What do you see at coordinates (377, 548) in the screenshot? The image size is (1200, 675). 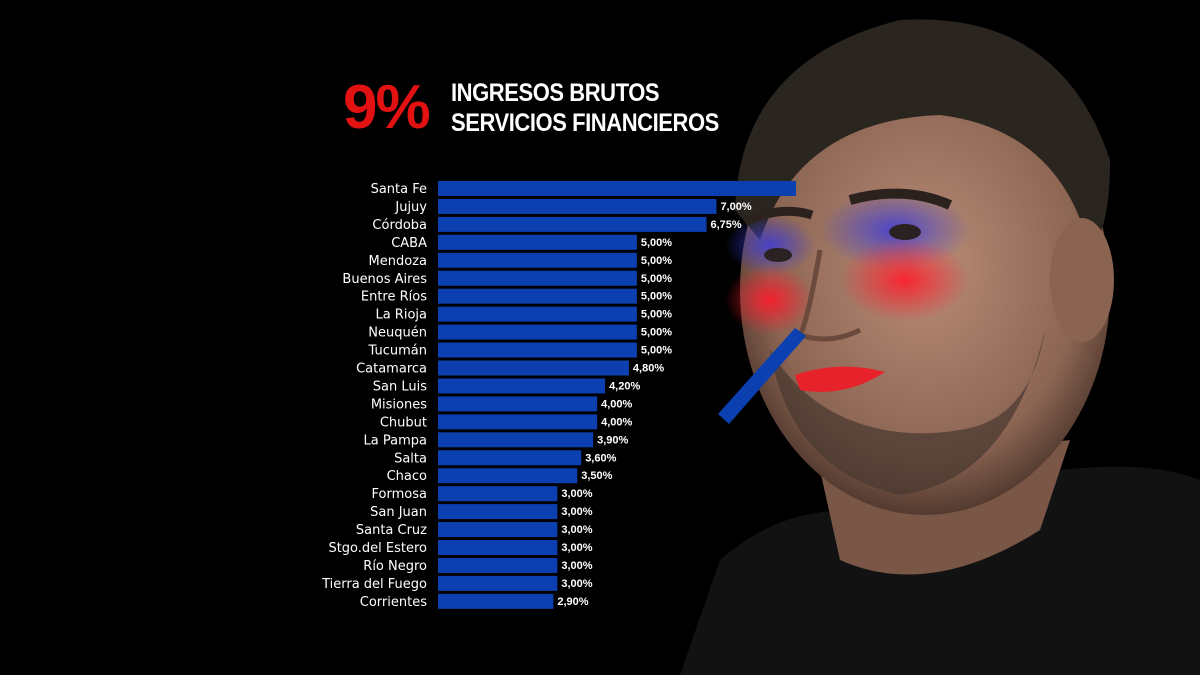 I see `category-label: Stgo.del Estero` at bounding box center [377, 548].